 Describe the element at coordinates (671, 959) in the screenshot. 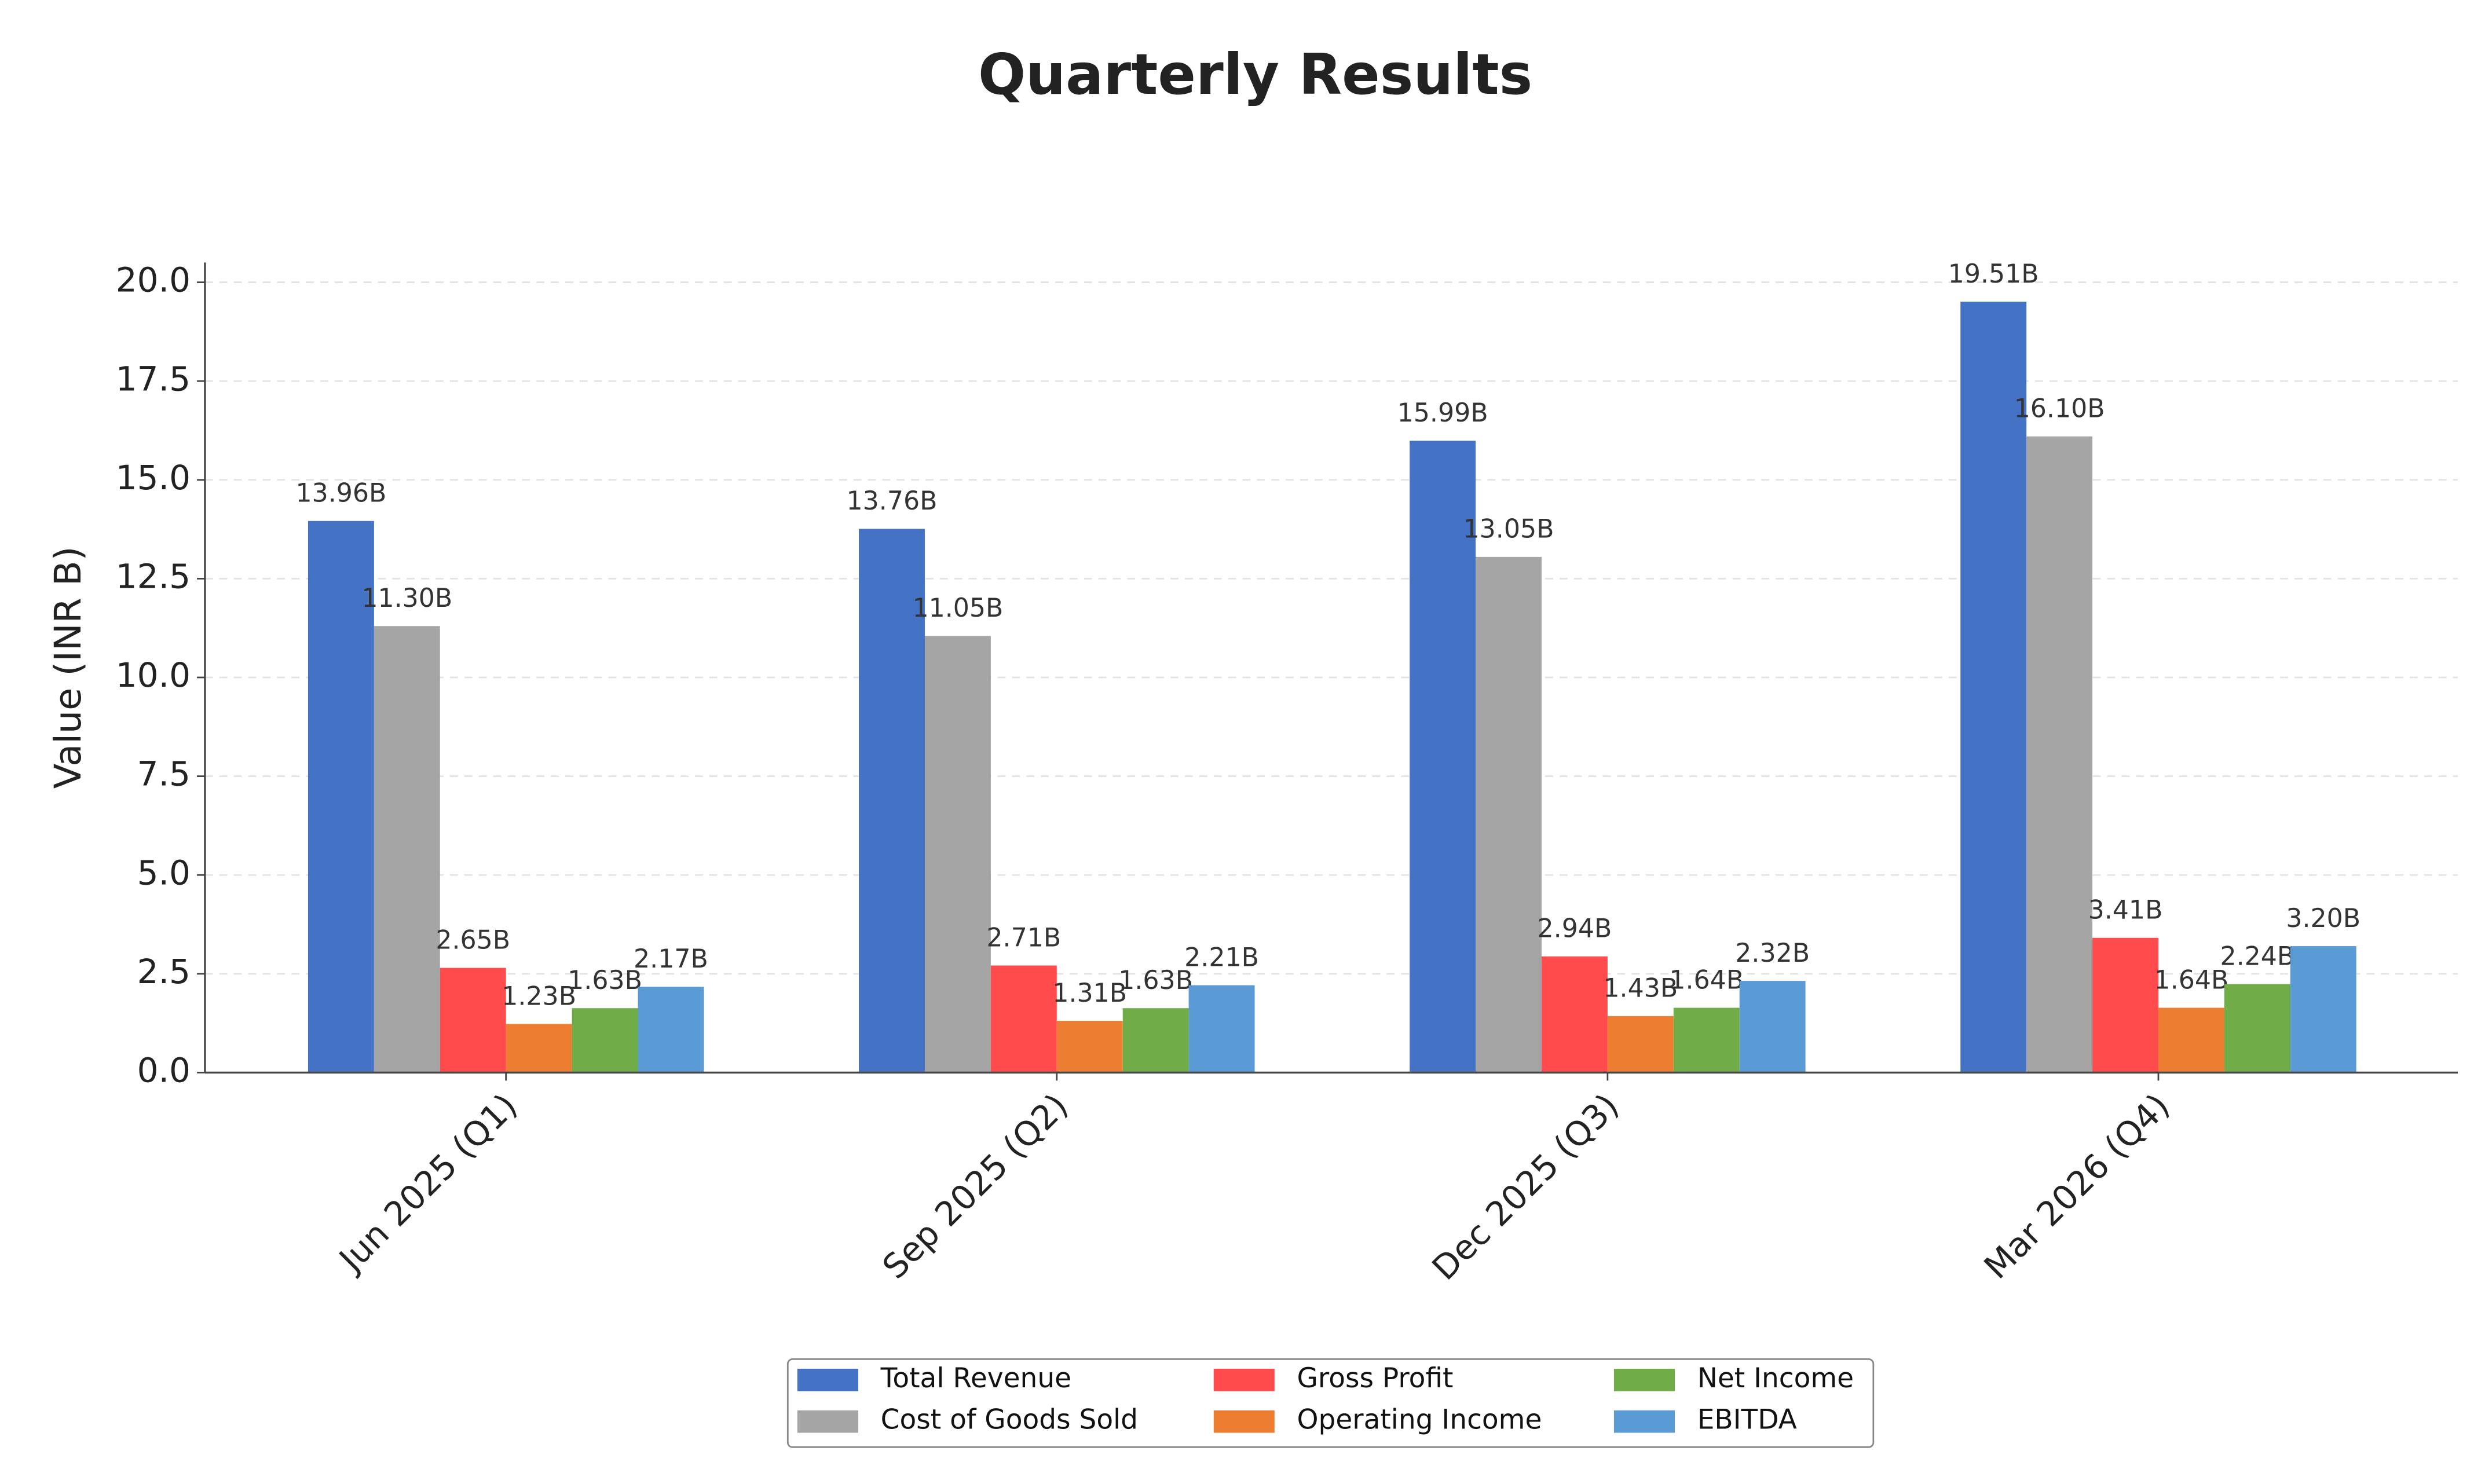

I see `value-label: 2.17B` at that location.